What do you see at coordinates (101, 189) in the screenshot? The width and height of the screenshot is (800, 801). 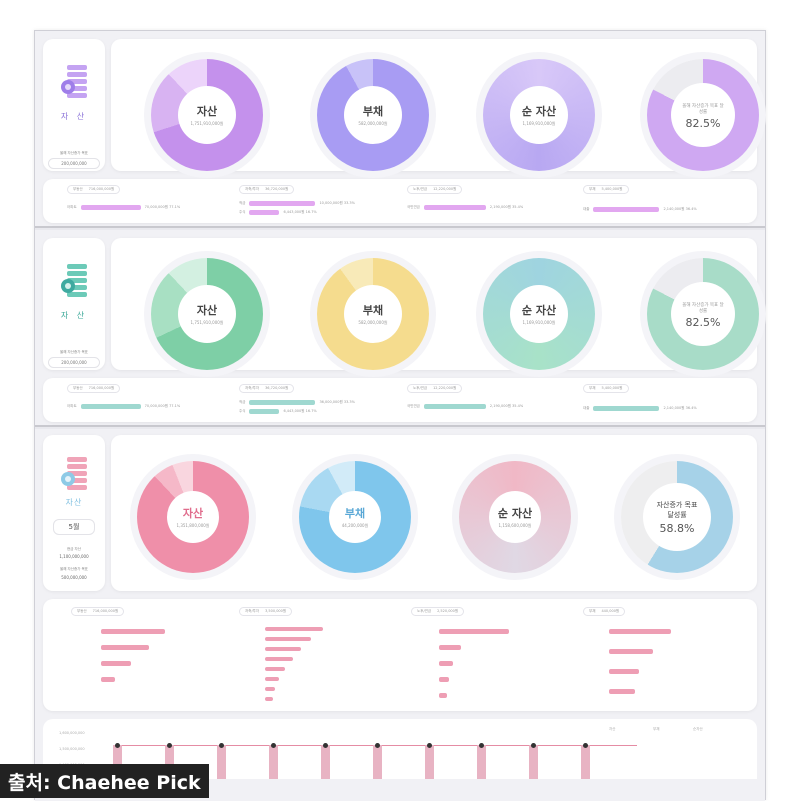 I see `pill-value: 716,000,000원` at bounding box center [101, 189].